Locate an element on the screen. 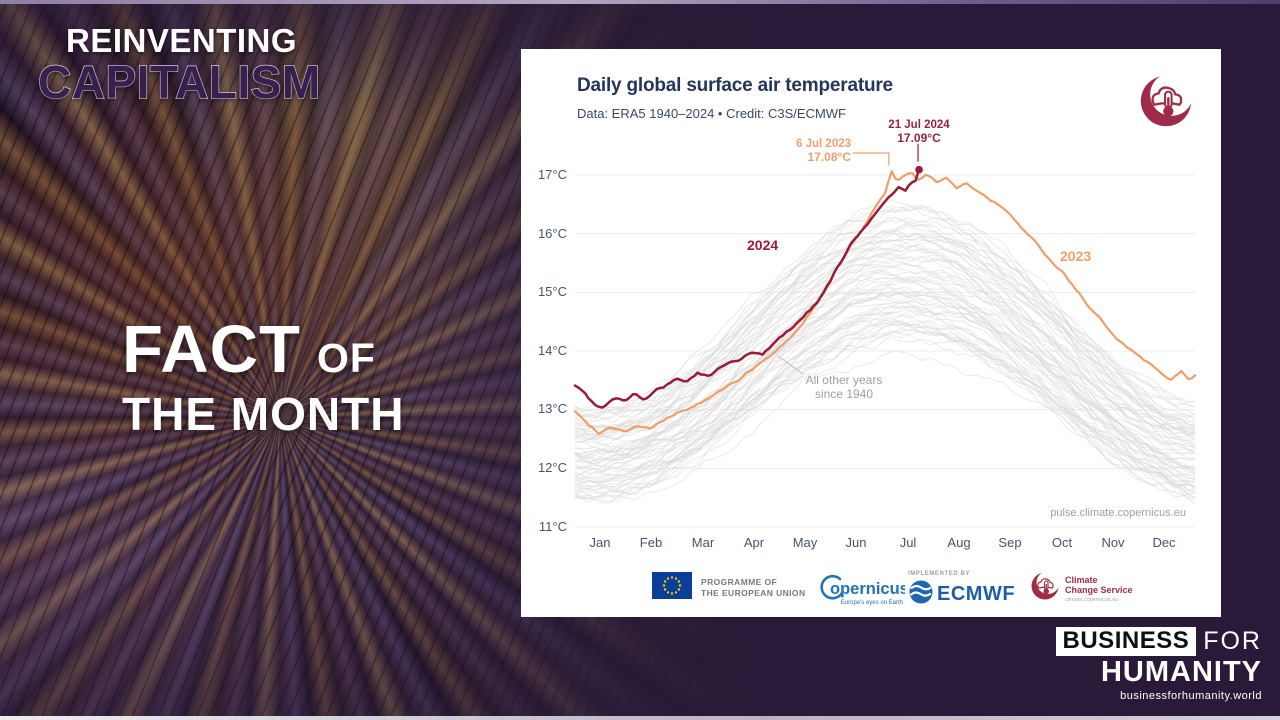 This screenshot has width=1280, height=720. y-tick-16: 16°C is located at coordinates (552, 233).